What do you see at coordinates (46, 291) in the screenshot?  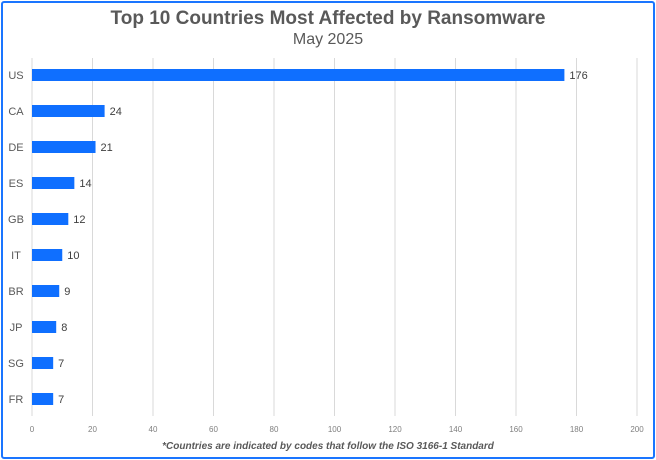 I see `bar-br` at bounding box center [46, 291].